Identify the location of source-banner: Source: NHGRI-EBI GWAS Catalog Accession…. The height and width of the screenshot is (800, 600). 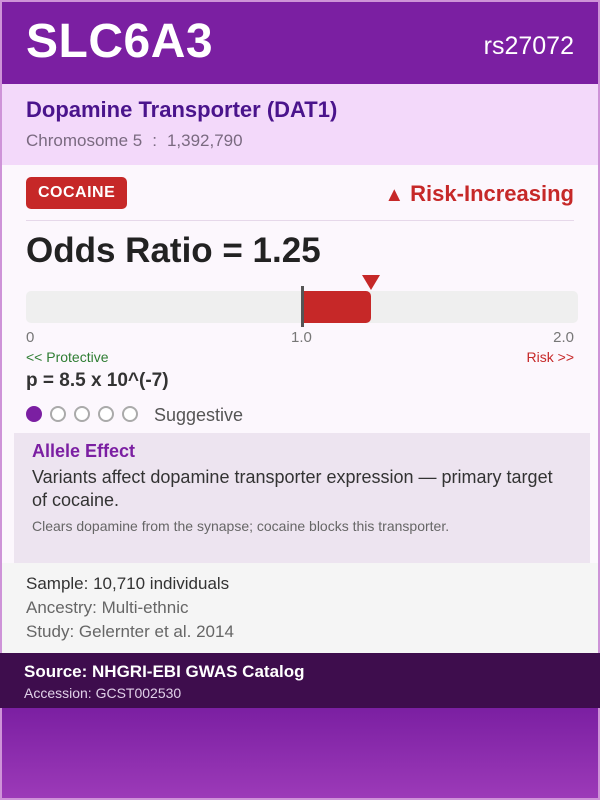
(300, 680).